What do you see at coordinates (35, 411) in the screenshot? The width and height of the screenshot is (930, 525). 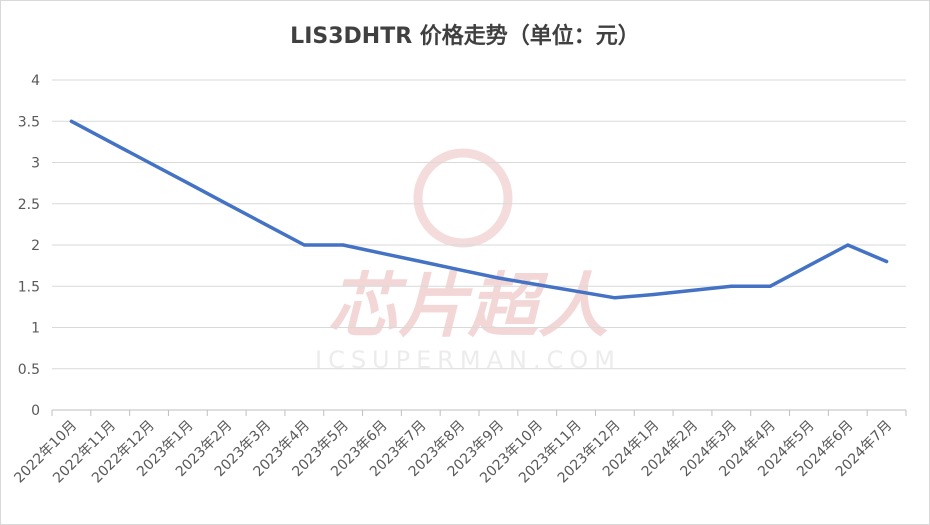 I see `y-tick-label: 0` at bounding box center [35, 411].